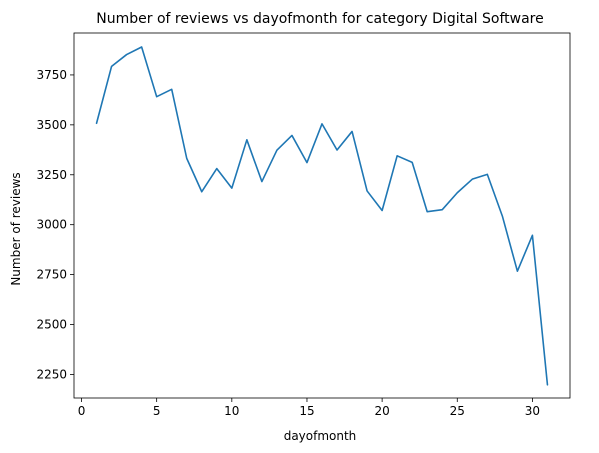 The width and height of the screenshot is (599, 453). Describe the element at coordinates (457, 411) in the screenshot. I see `x-tick-label: 25` at that location.